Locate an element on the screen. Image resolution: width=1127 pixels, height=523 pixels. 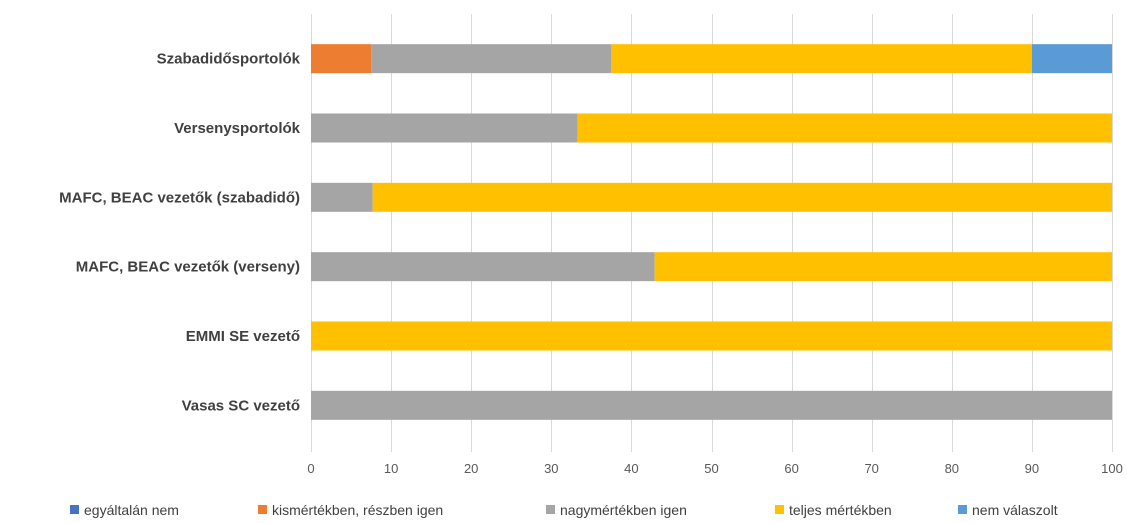
legend-item: nem válaszolt is located at coordinates (1008, 510).